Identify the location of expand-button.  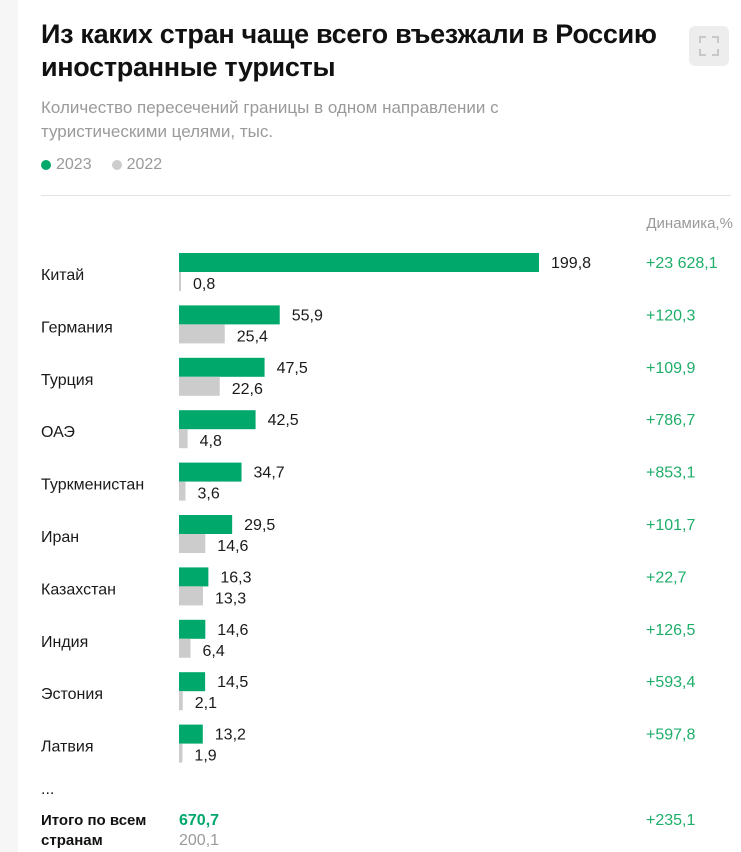
(709, 46).